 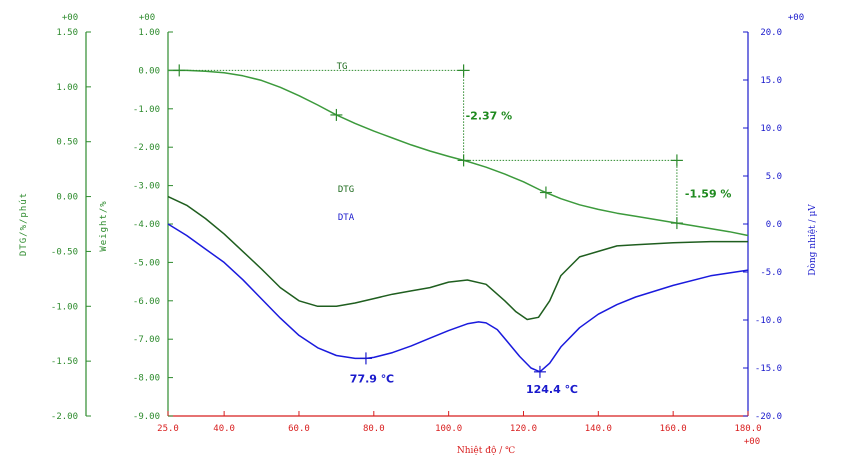 What do you see at coordinates (552, 389) in the screenshot?
I see `dta-peak-annotation-2: 124.4 ℃` at bounding box center [552, 389].